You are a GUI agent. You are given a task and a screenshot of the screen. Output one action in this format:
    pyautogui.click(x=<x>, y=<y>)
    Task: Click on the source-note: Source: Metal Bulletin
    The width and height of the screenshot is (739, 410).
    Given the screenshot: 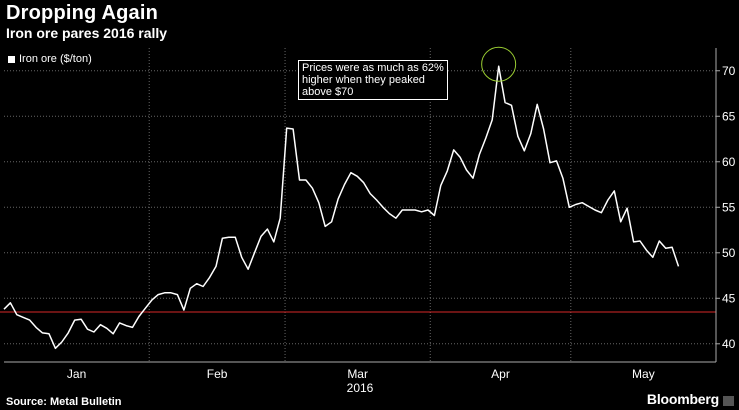 What is the action you would take?
    pyautogui.click(x=64, y=402)
    